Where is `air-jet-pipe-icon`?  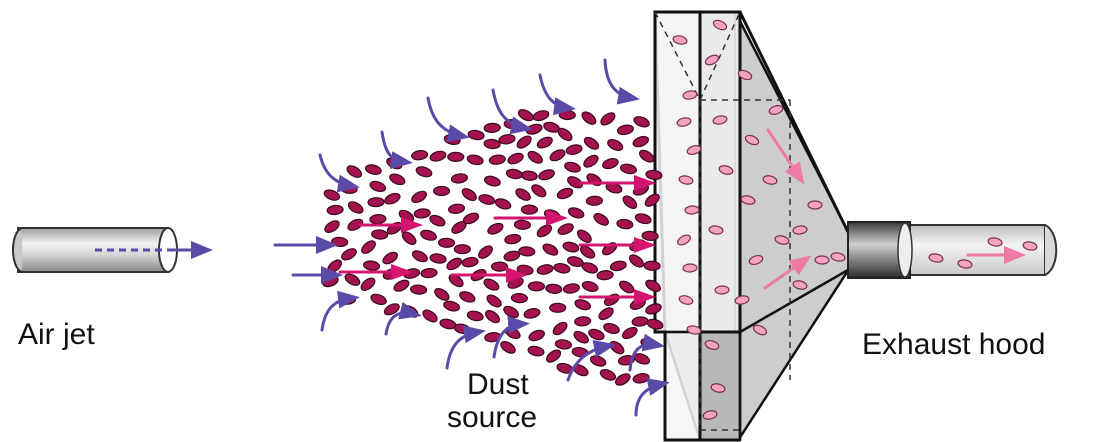
air-jet-pipe-icon is located at coordinates (112, 250).